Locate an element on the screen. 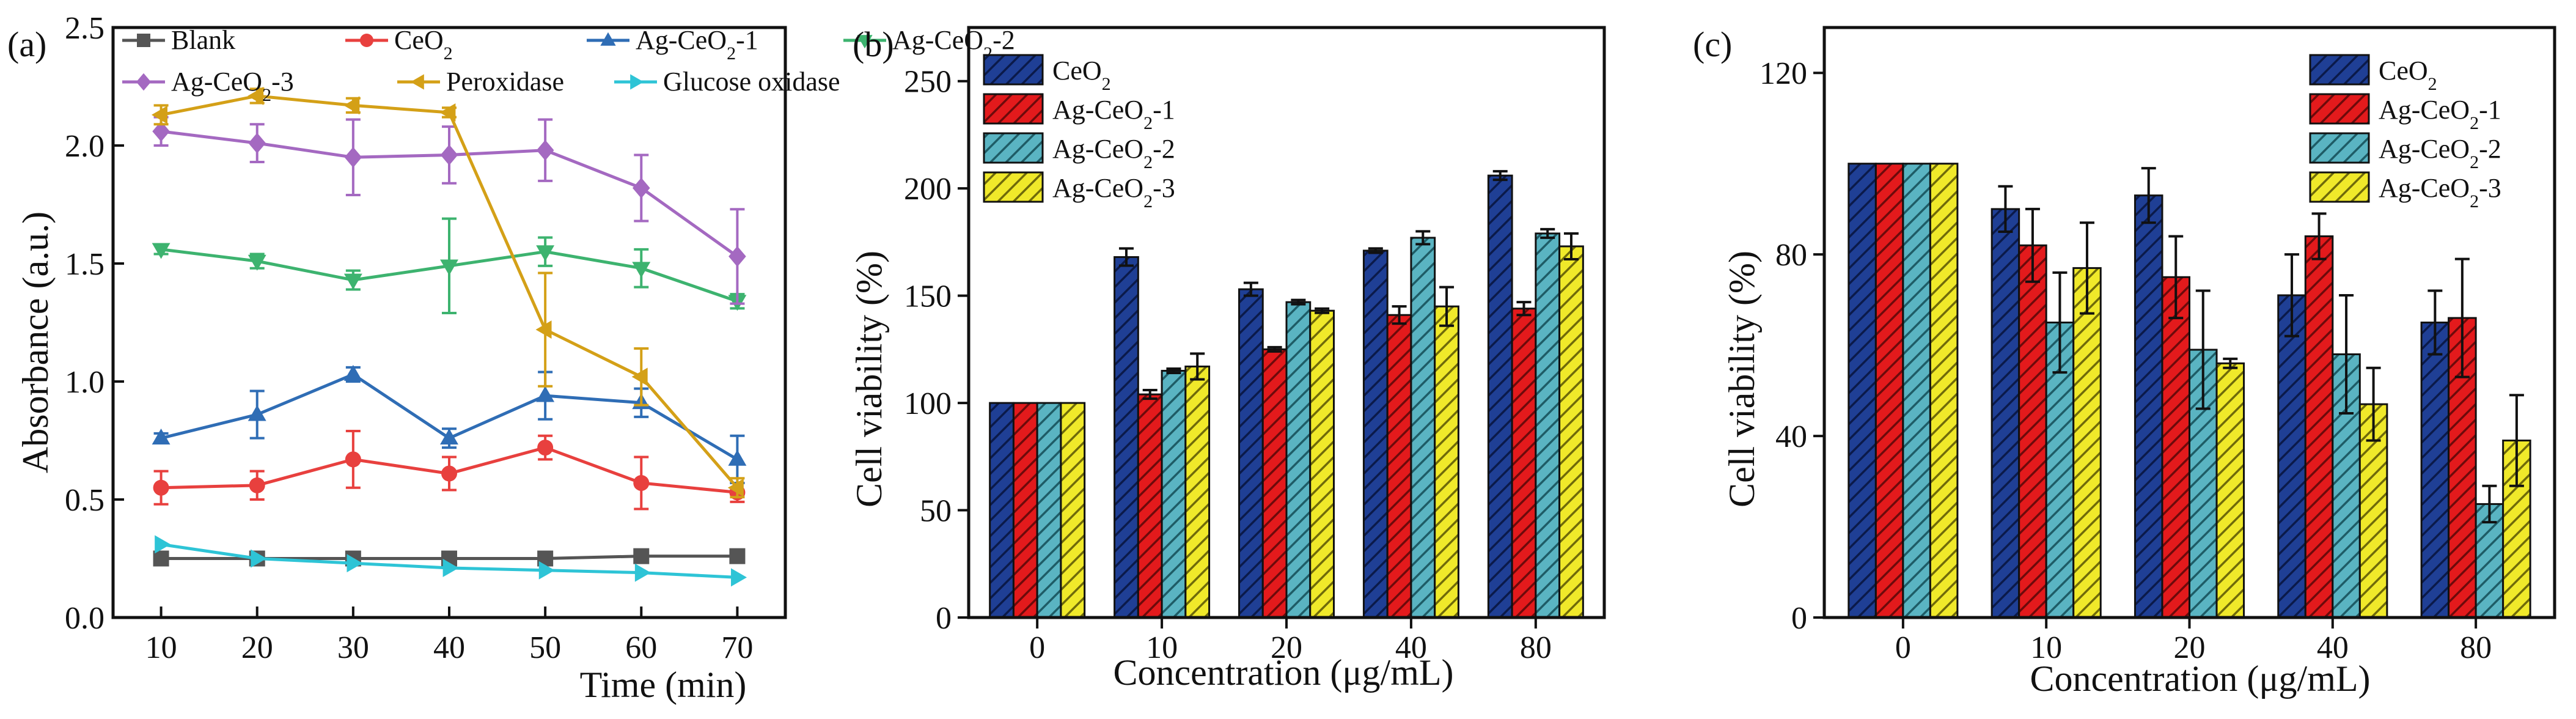 The height and width of the screenshot is (719, 2576). panel-b-x-tick-label: 80 is located at coordinates (1536, 647).